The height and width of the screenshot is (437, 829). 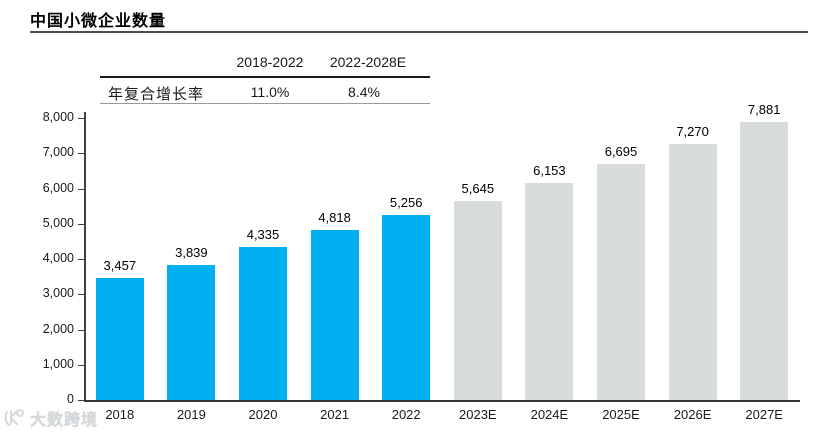 What do you see at coordinates (263, 414) in the screenshot?
I see `x-axis-label-2020: 2020` at bounding box center [263, 414].